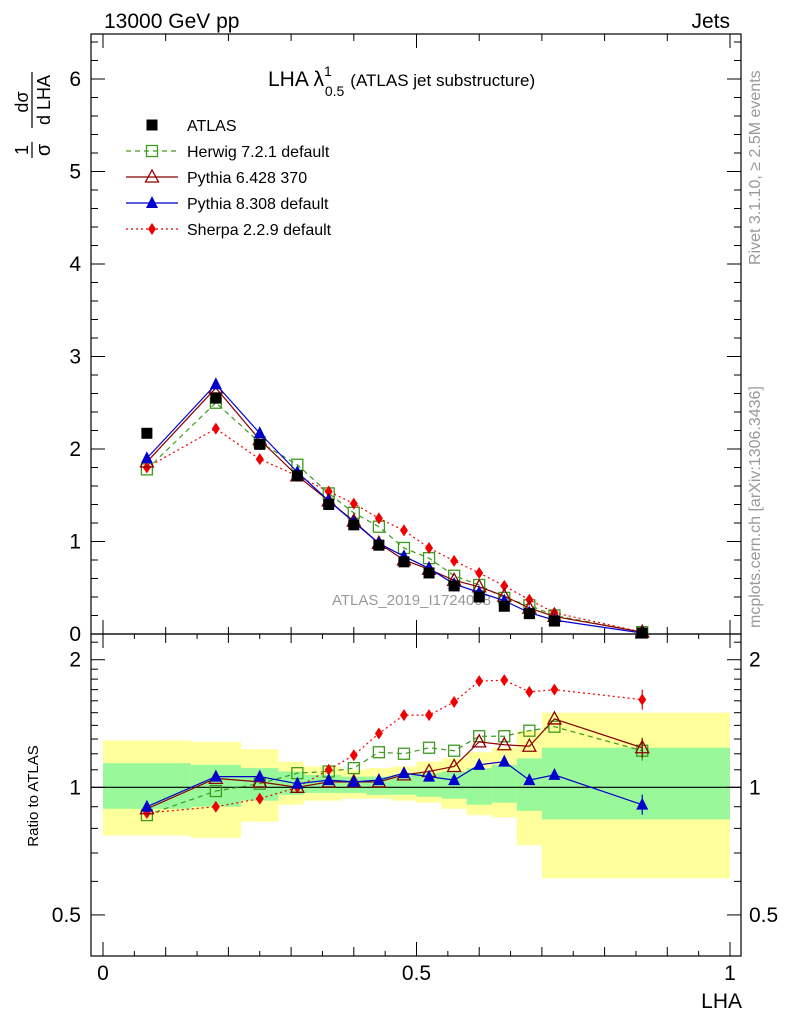 This screenshot has width=786, height=1024. I want to click on ratio-series-pythia-8-308-default, so click(394, 784).